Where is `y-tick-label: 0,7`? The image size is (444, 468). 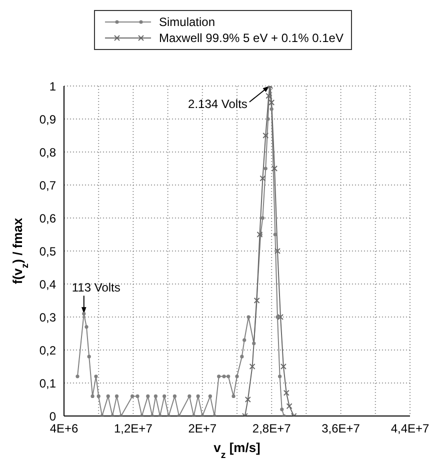
y-tick-label: 0,7 is located at coordinates (47, 185).